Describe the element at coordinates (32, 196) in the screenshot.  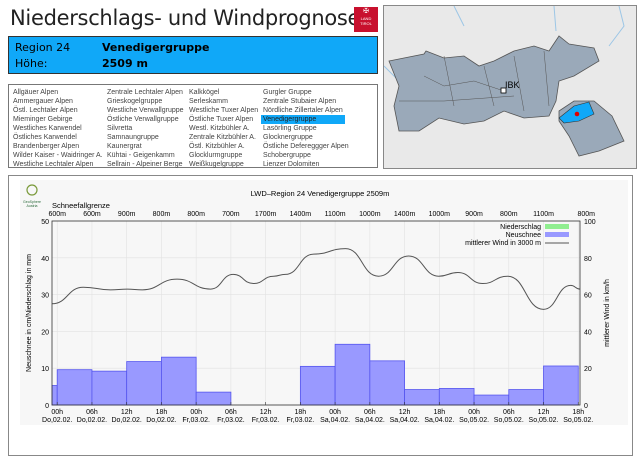
I see `geosphere-logo: GeoSphere Austria` at that location.